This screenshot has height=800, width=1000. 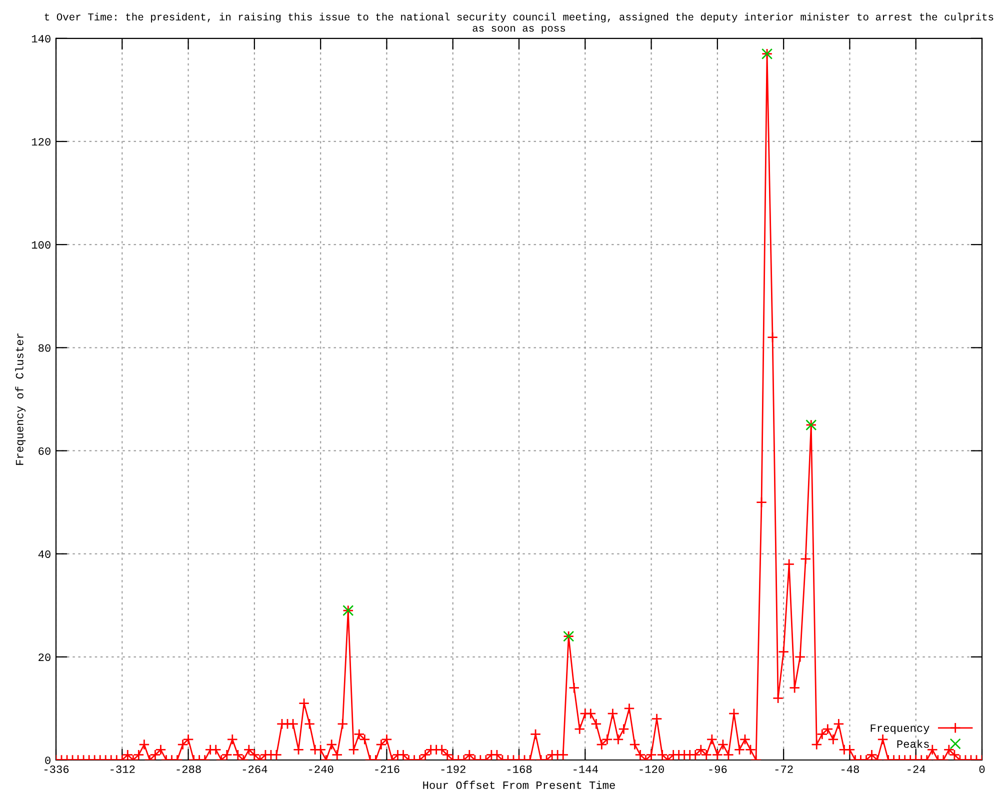 What do you see at coordinates (44, 451) in the screenshot?
I see `y-tick-label: 60` at bounding box center [44, 451].